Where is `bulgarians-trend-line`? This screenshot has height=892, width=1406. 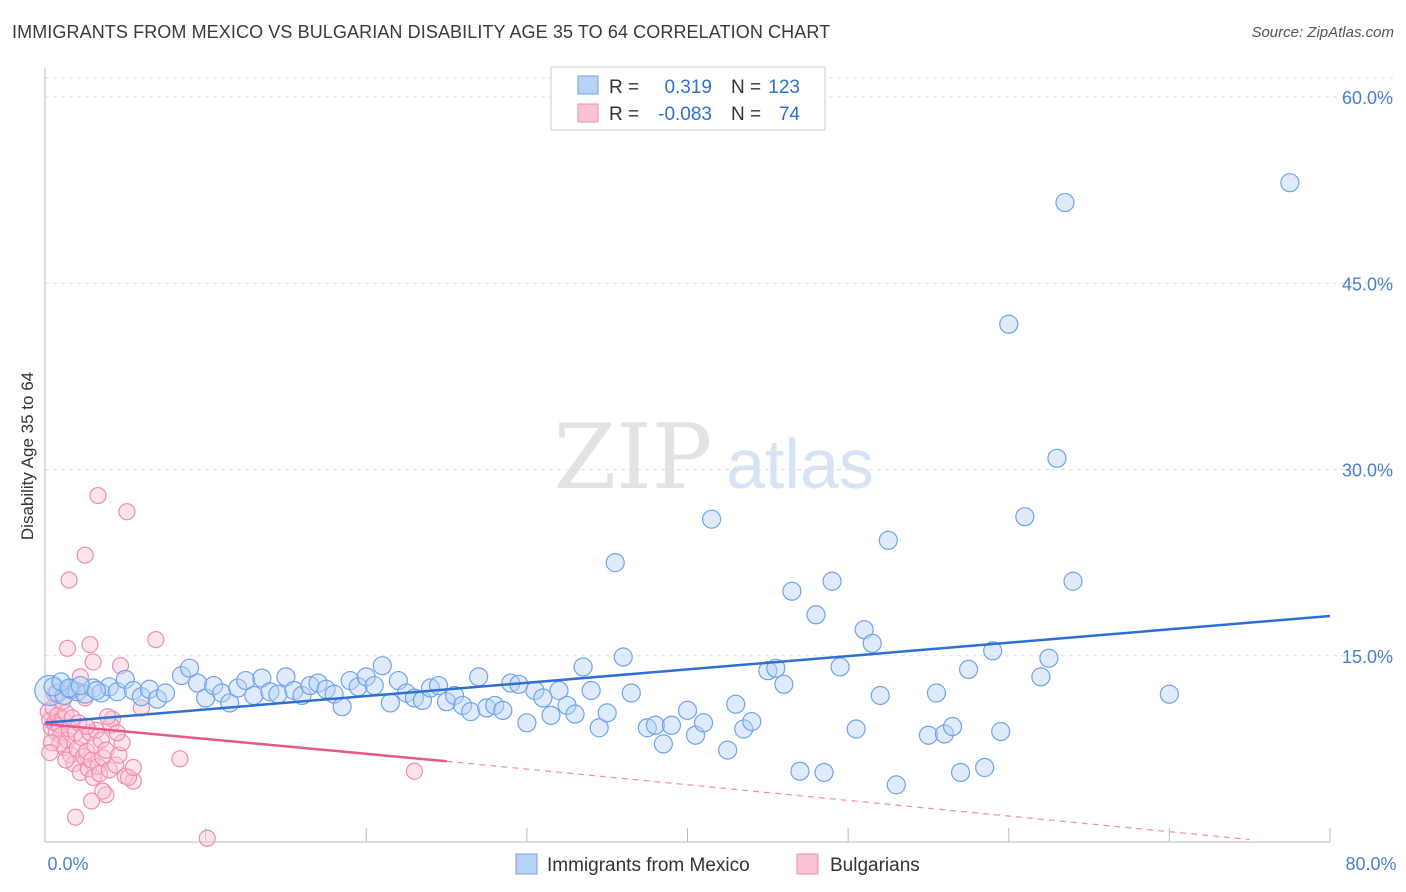
bulgarians-trend-line is located at coordinates (245, 742).